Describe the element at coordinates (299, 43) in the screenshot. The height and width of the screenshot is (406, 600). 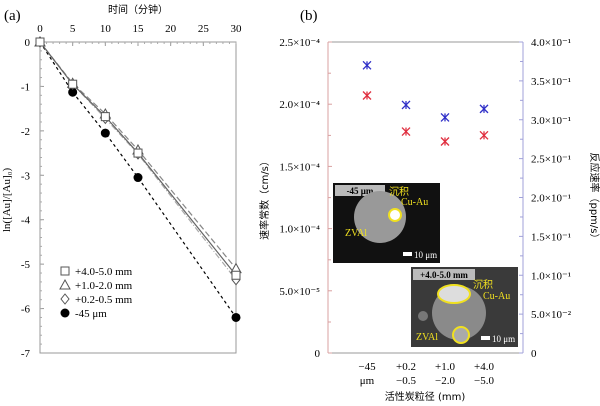
I see `left-tick-label: 2.5×10⁻⁴` at that location.